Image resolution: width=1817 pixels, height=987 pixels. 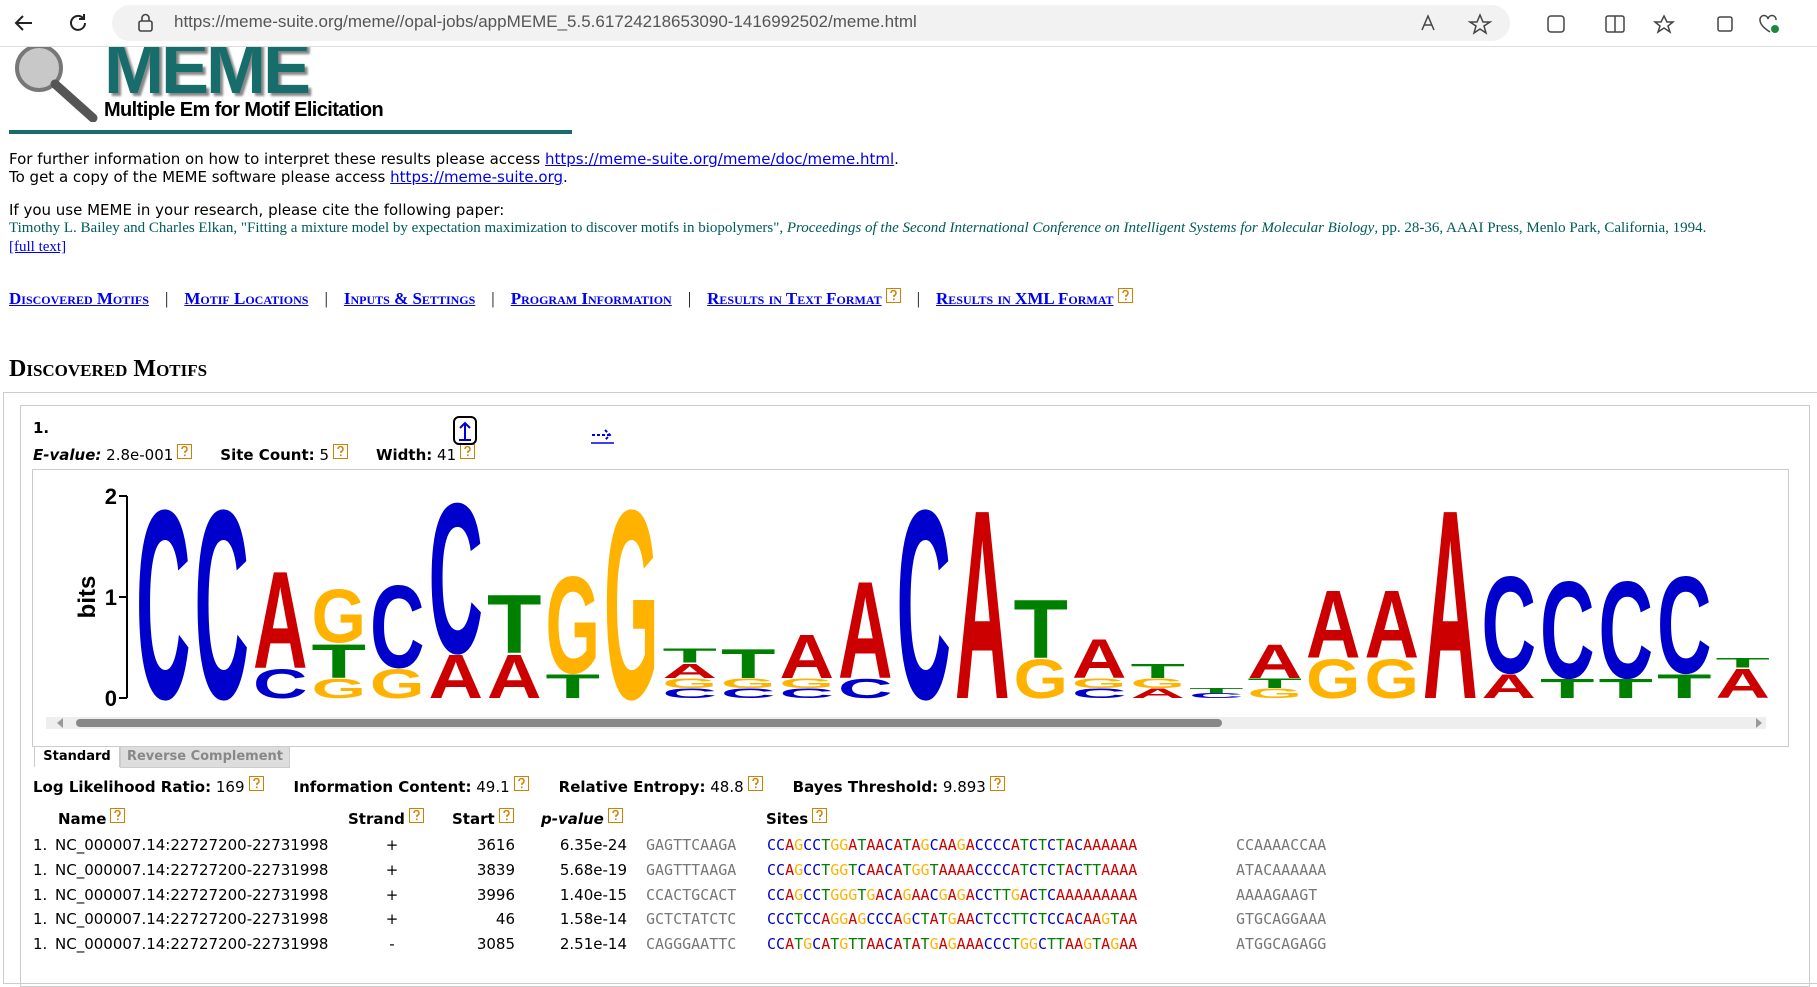 What do you see at coordinates (477, 177) in the screenshot?
I see `info-link: https://meme-suite.org` at bounding box center [477, 177].